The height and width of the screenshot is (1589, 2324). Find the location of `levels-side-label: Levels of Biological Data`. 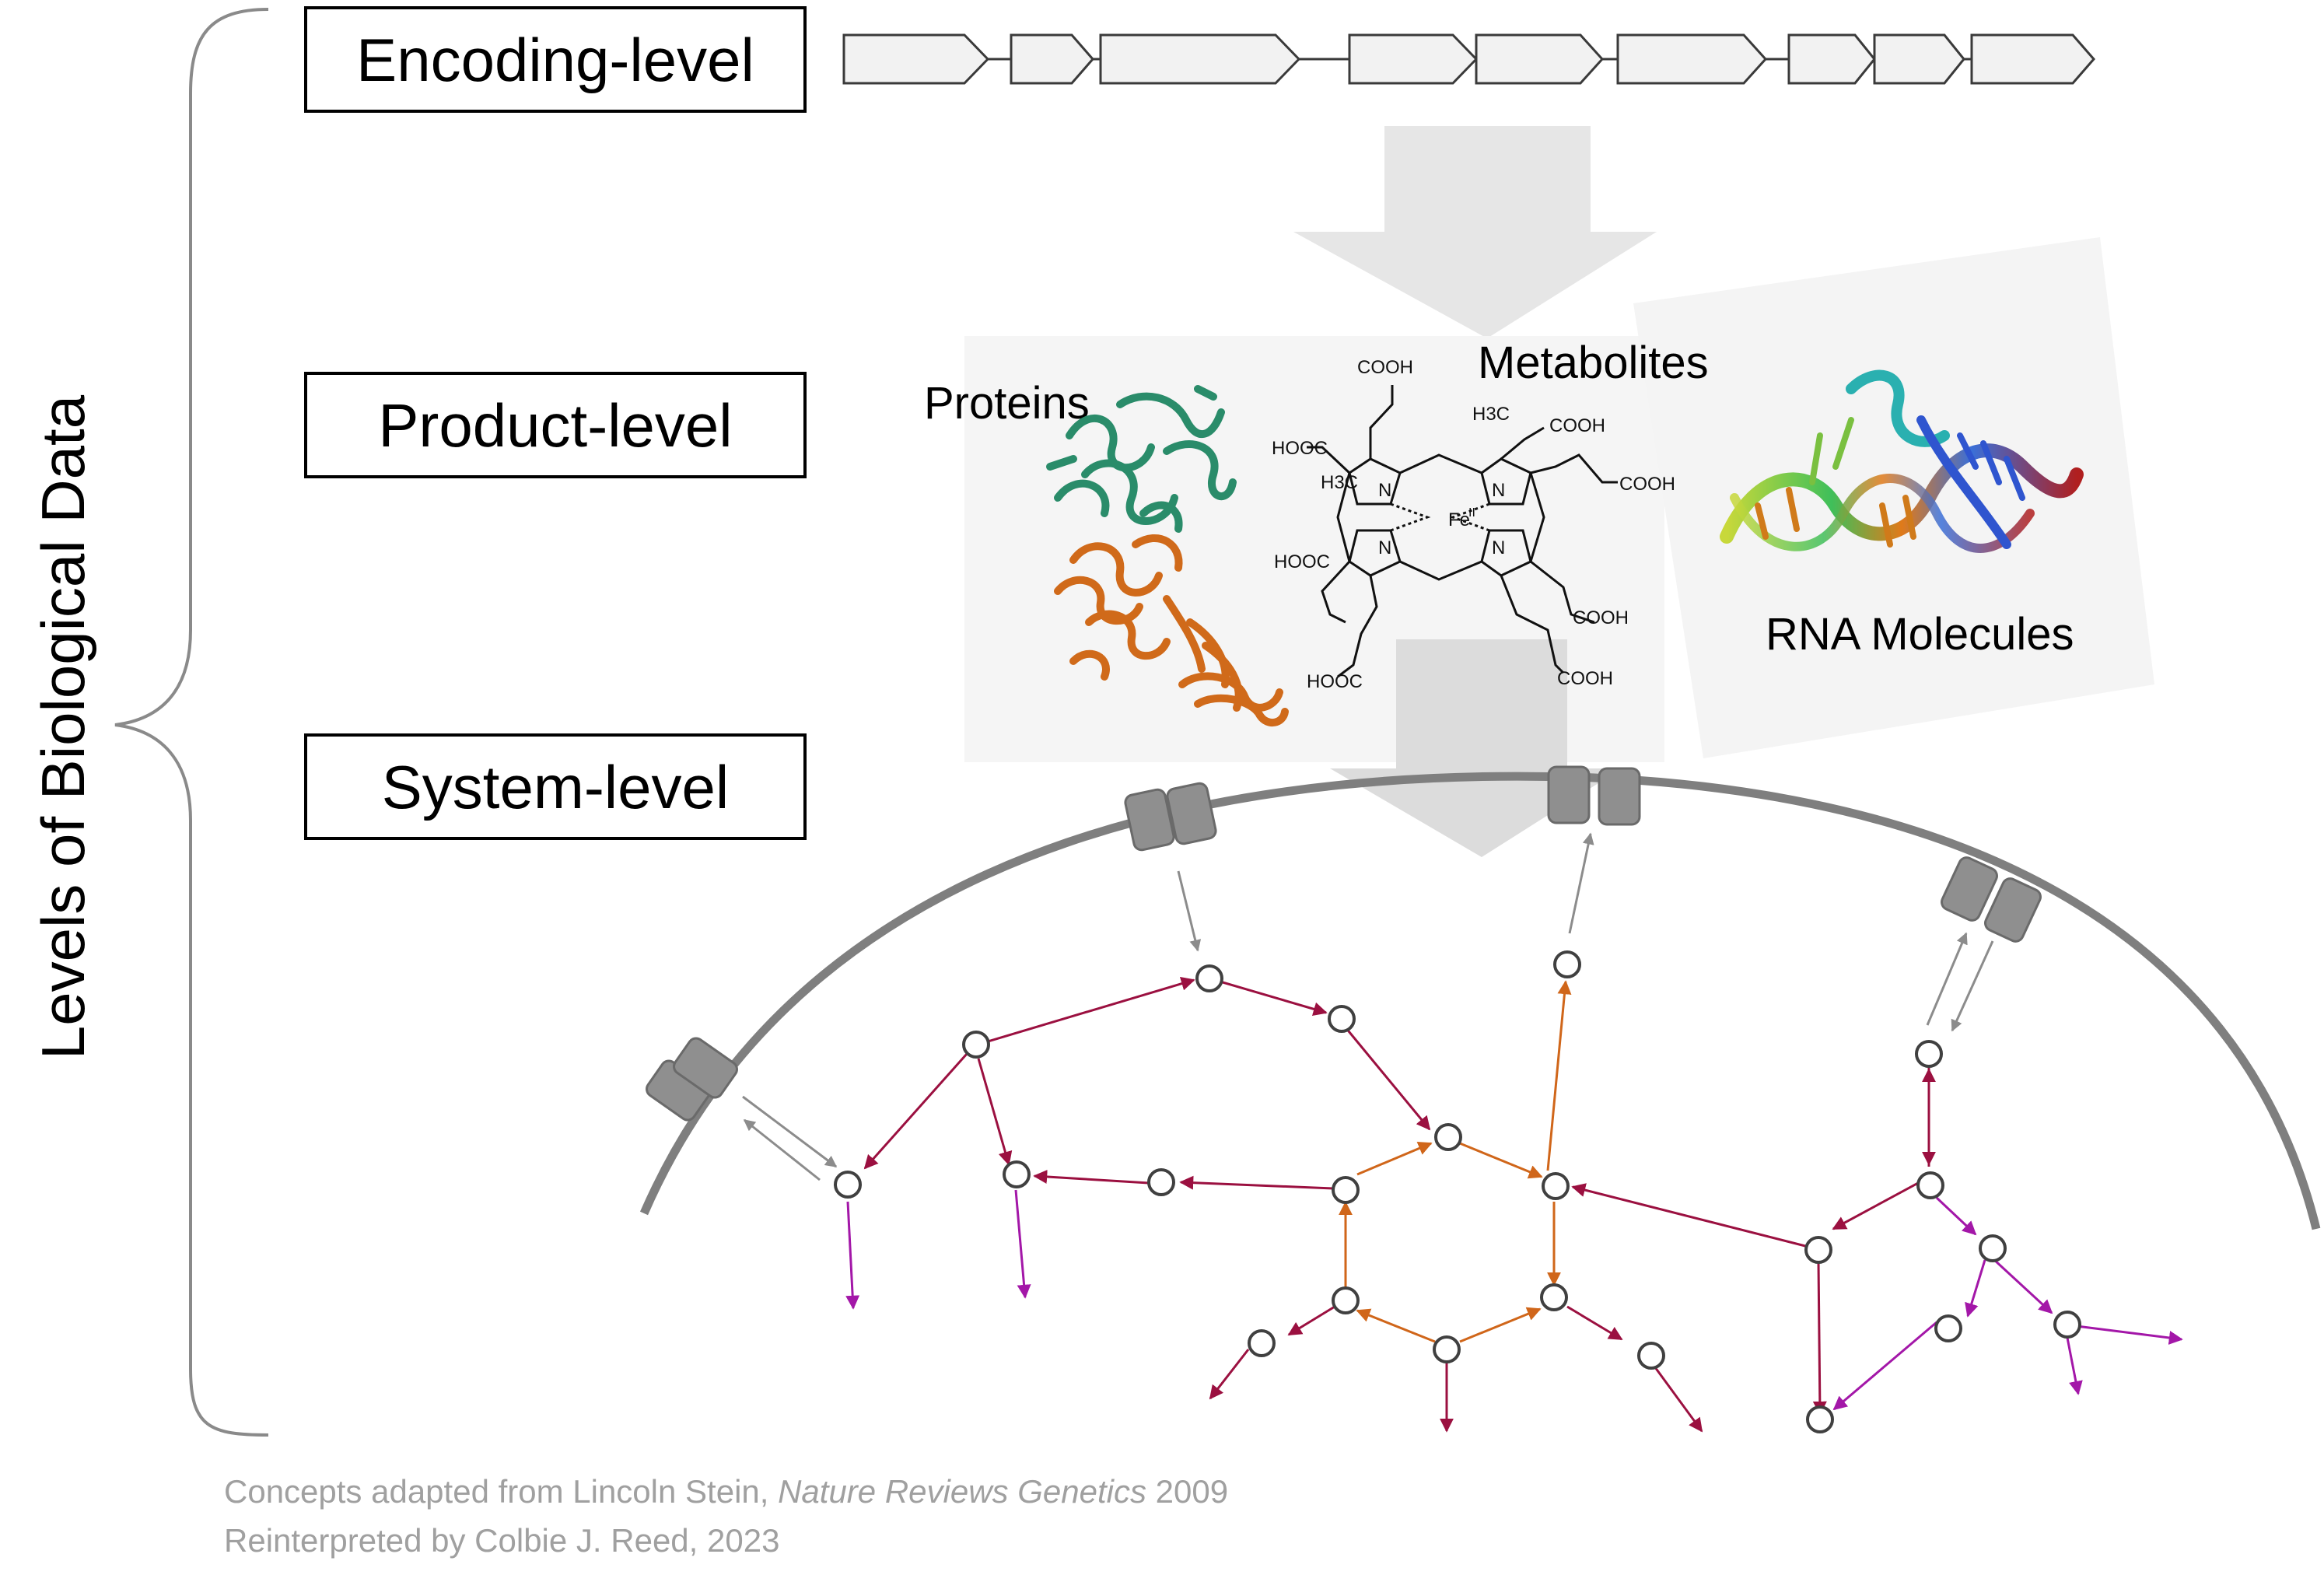

levels-side-label: Levels of Biological Data is located at coordinates (63, 727).